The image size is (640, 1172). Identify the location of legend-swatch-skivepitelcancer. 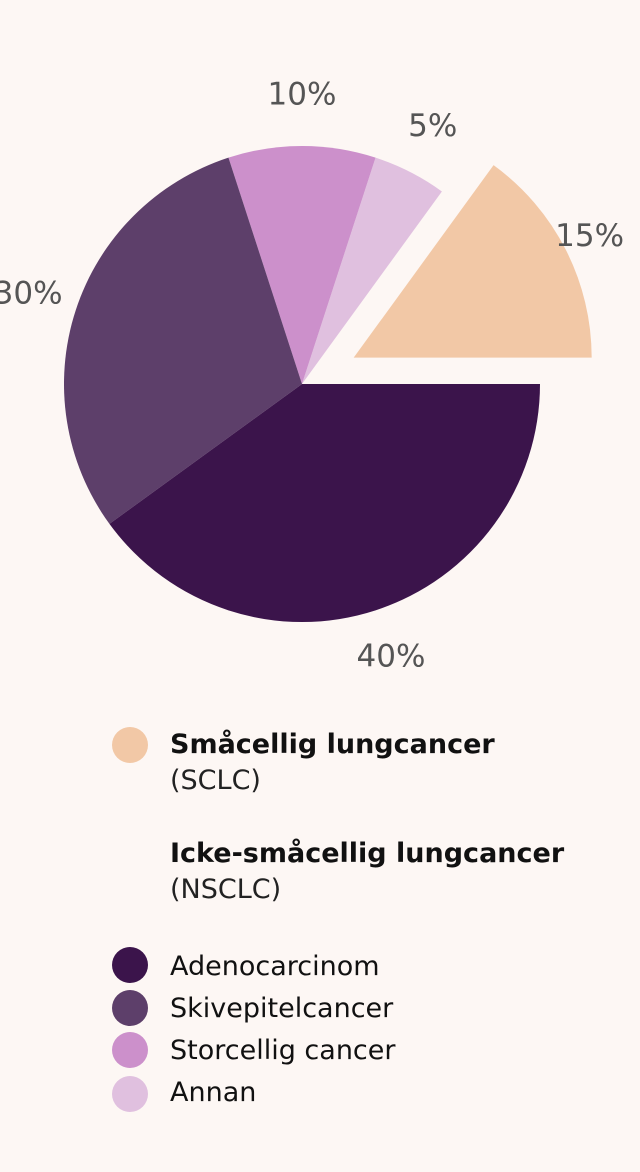
(130, 1008).